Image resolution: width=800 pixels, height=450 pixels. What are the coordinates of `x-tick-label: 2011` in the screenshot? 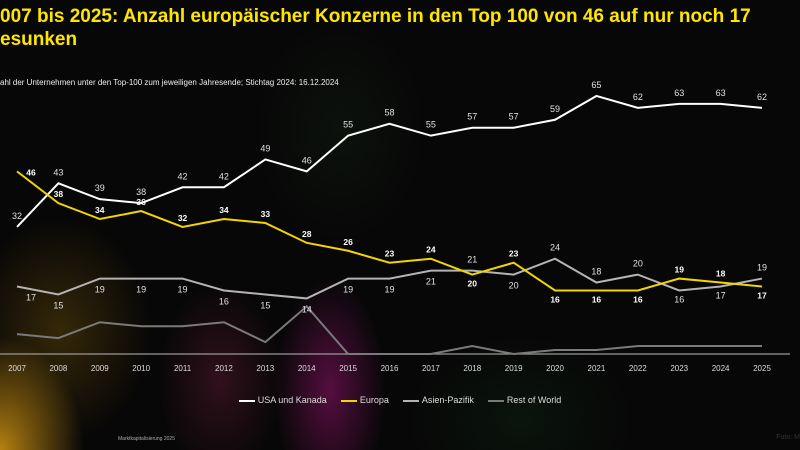 It's located at (183, 368).